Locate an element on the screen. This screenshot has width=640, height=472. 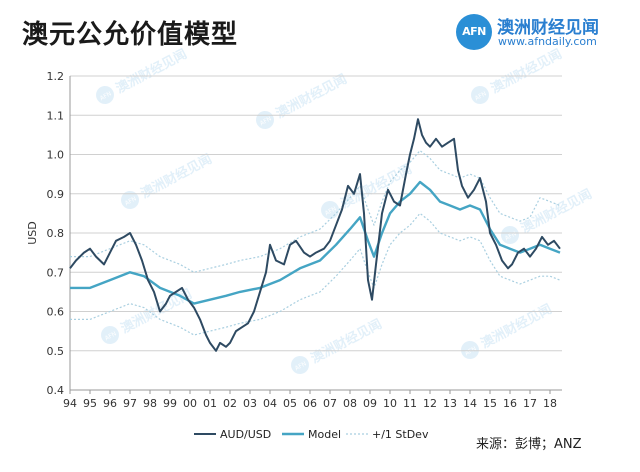
x-tick-label: 03 is located at coordinates (250, 403).